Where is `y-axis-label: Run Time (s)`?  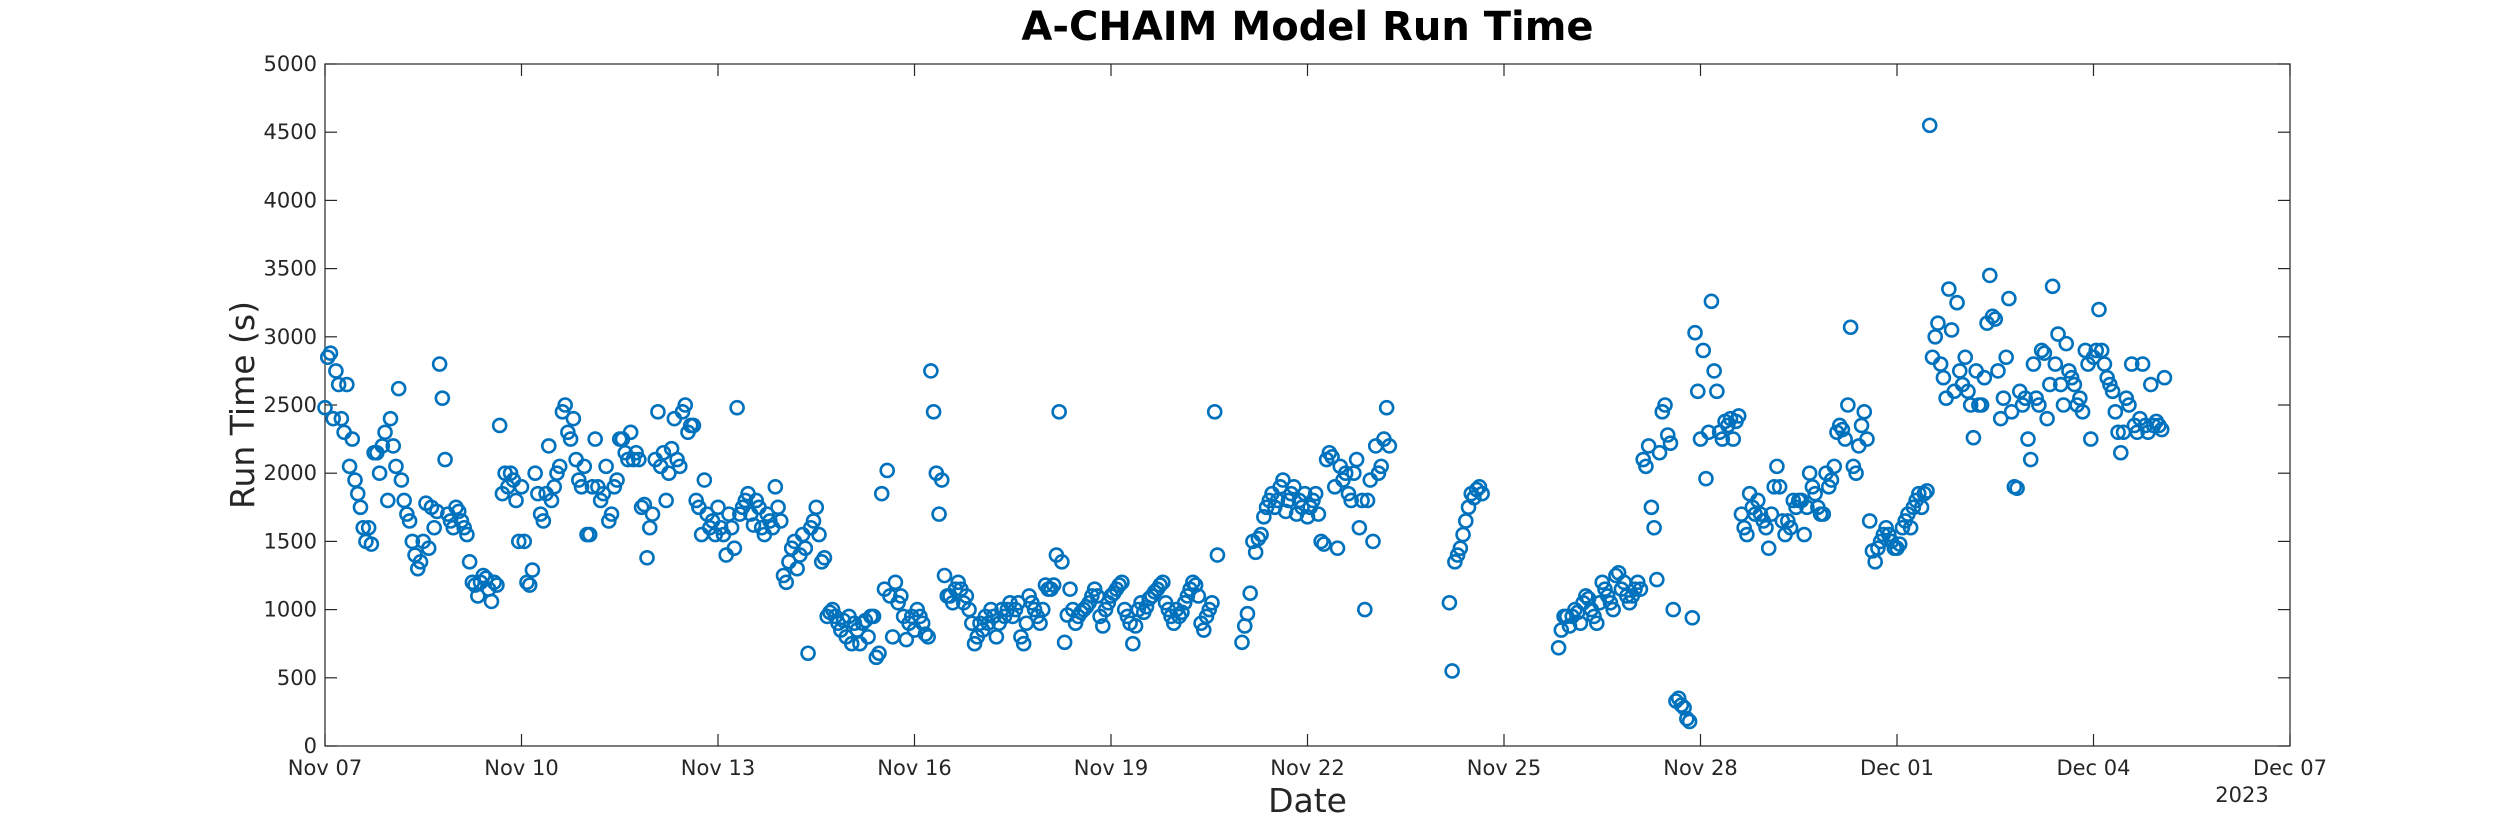
y-axis-label: Run Time (s) is located at coordinates (242, 405).